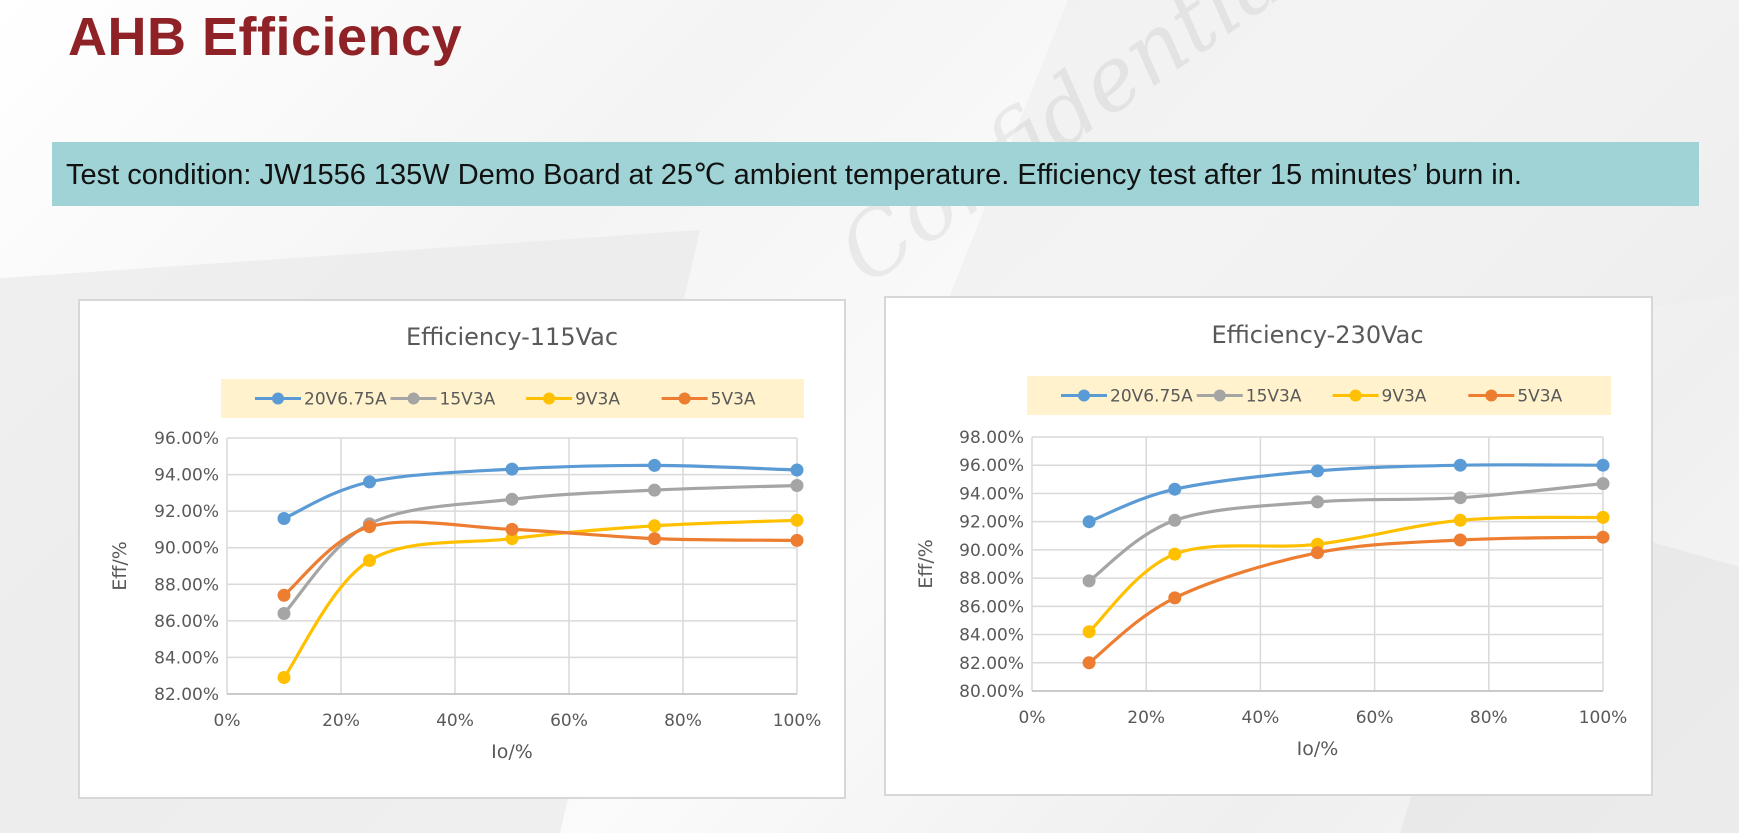 Image resolution: width=1739 pixels, height=833 pixels. Describe the element at coordinates (1317, 335) in the screenshot. I see `chart-title: Efficiency-230Vac` at that location.